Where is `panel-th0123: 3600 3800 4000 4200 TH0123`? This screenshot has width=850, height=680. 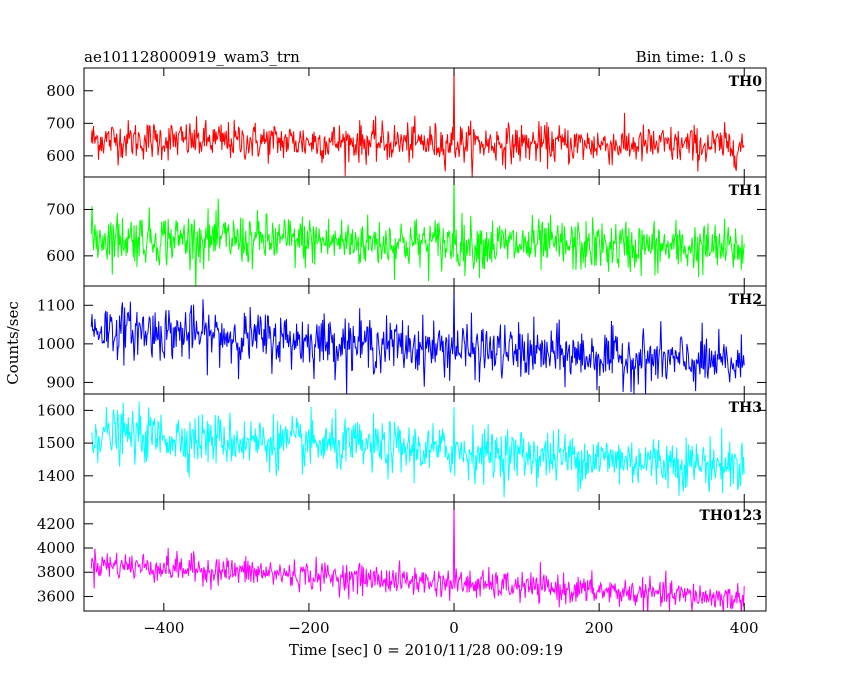
panel-th0123: 3600 3800 4000 4200 TH0123 is located at coordinates (402, 556).